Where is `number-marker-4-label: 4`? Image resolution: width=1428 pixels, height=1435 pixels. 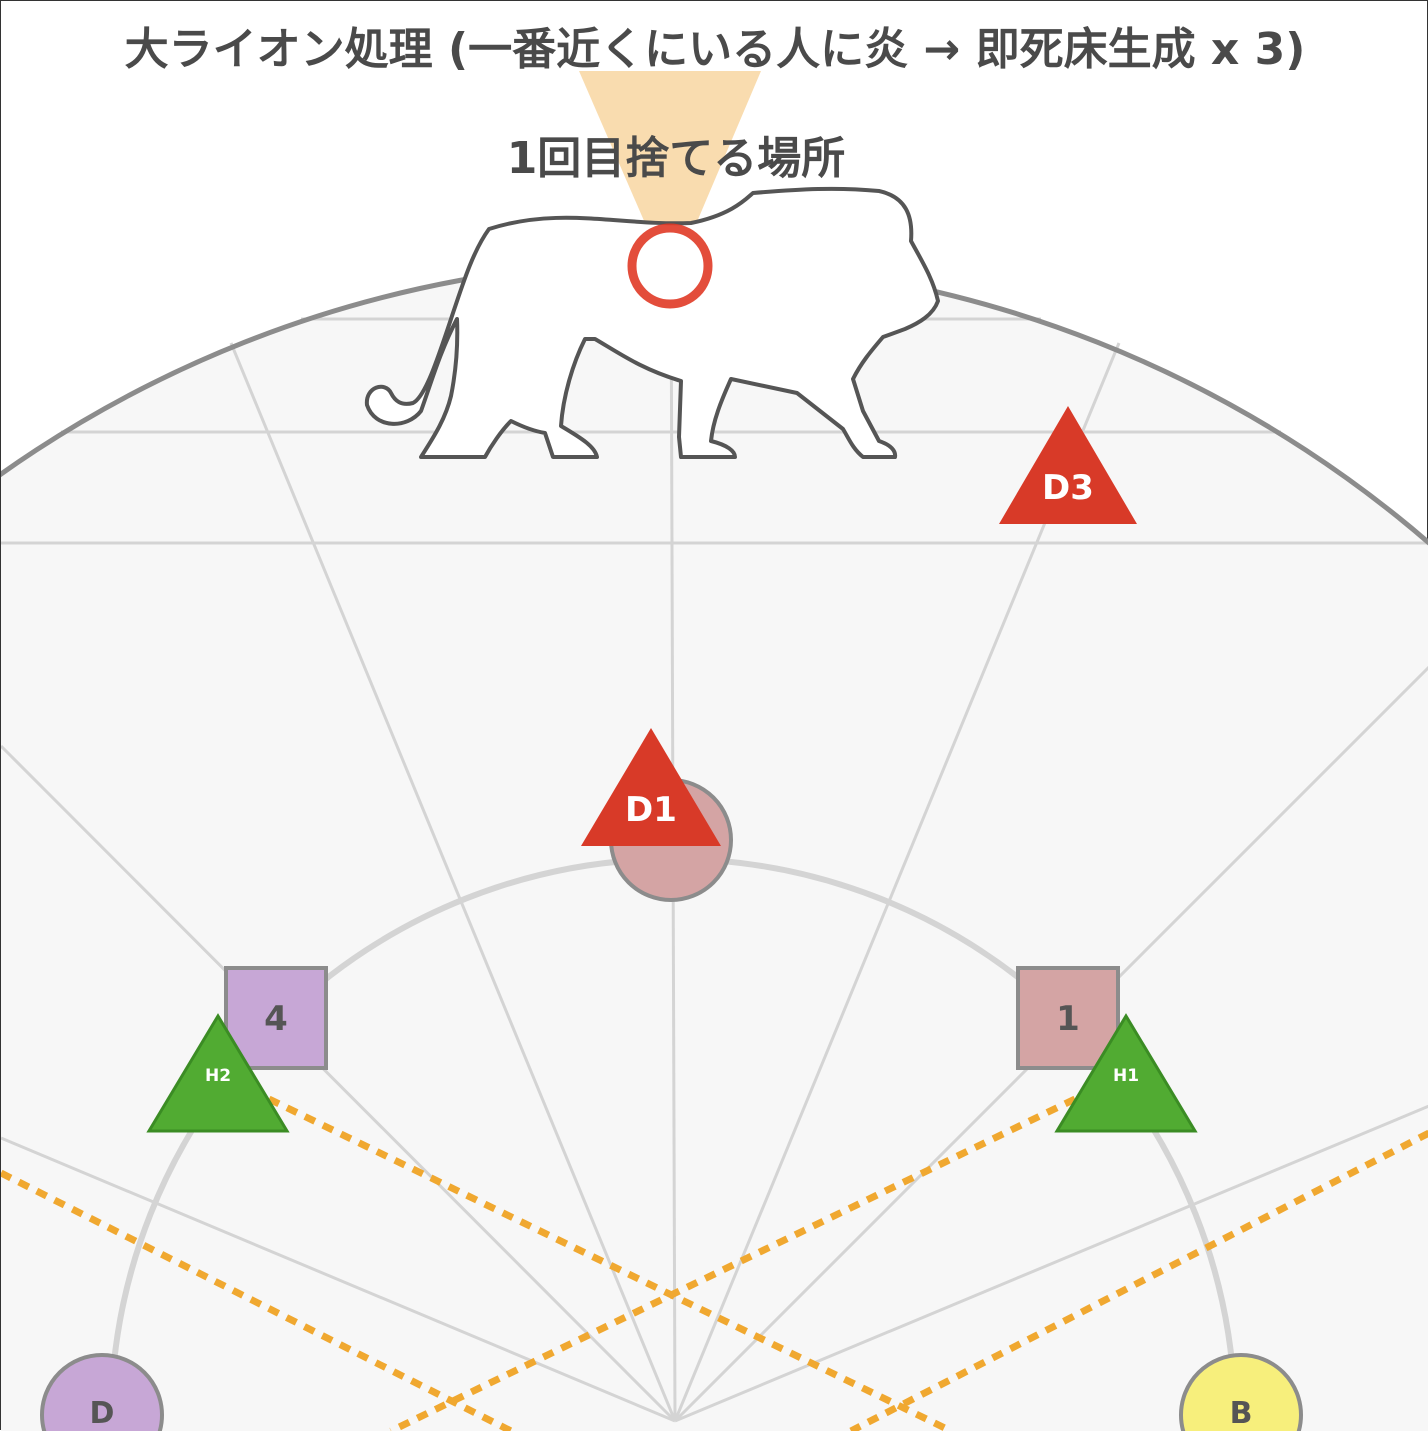 number-marker-4-label: 4 is located at coordinates (276, 1019).